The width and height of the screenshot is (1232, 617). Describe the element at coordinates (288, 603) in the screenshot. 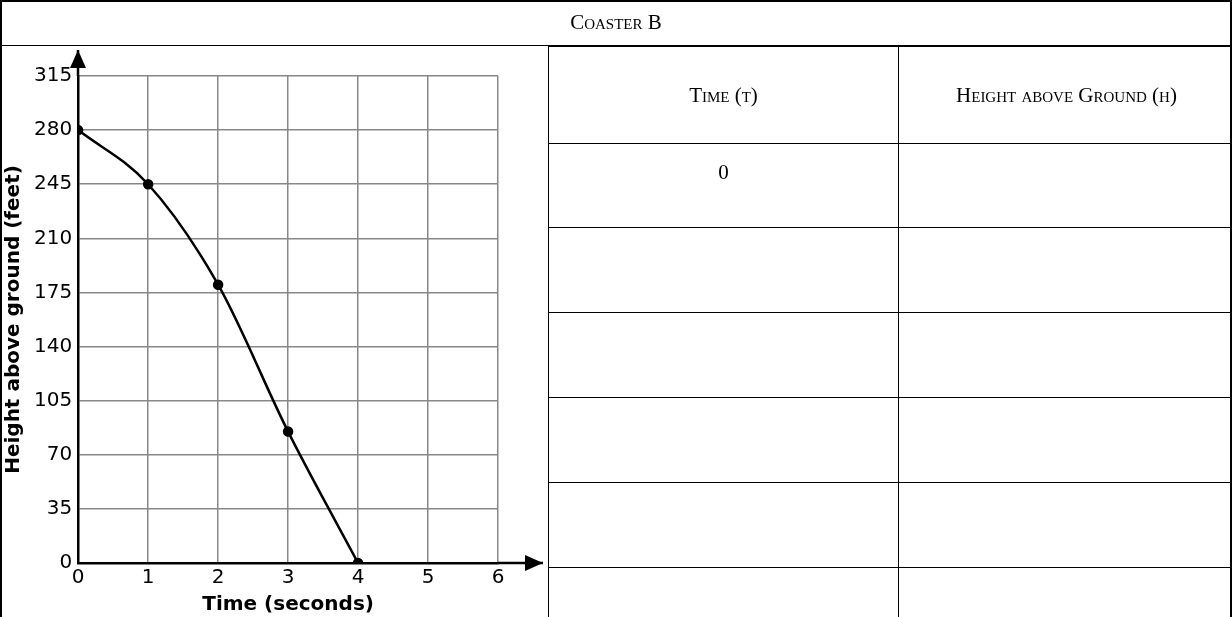

I see `x-axis-title: Time (seconds)` at that location.